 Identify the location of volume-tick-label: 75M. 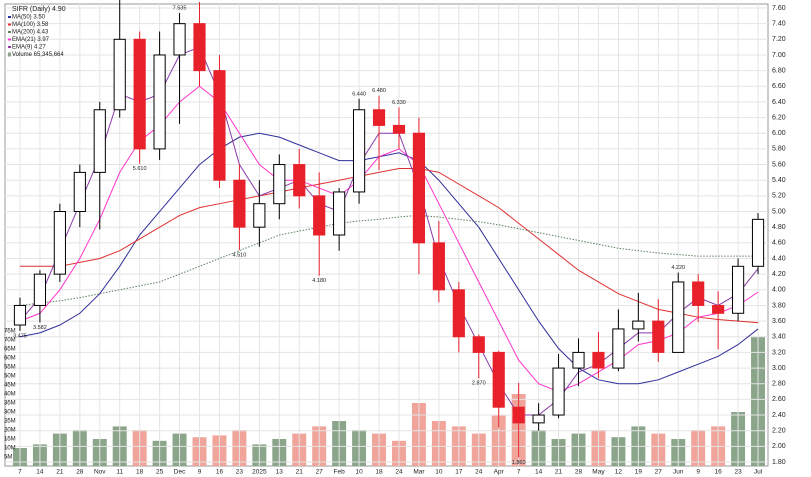
(10, 332).